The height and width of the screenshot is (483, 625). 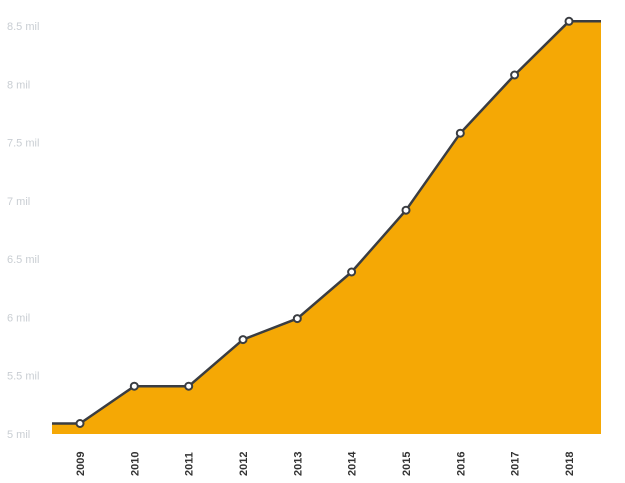 What do you see at coordinates (18, 202) in the screenshot?
I see `y-tick-label: 7 mil` at bounding box center [18, 202].